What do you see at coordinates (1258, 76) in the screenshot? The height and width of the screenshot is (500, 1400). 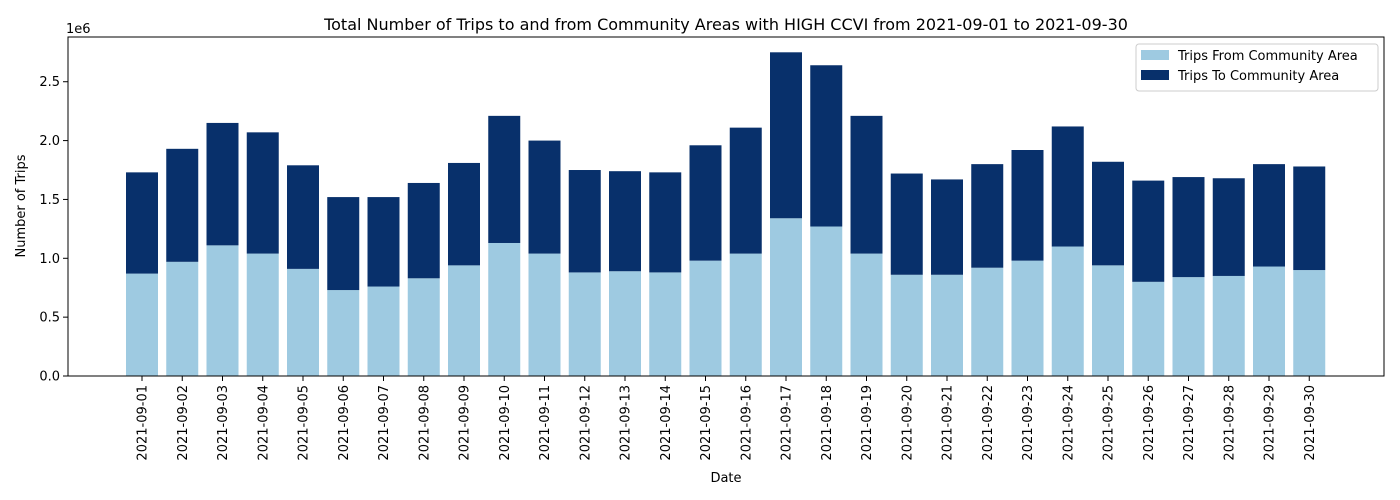 I see `legend-label-to: Trips To Community Area` at bounding box center [1258, 76].